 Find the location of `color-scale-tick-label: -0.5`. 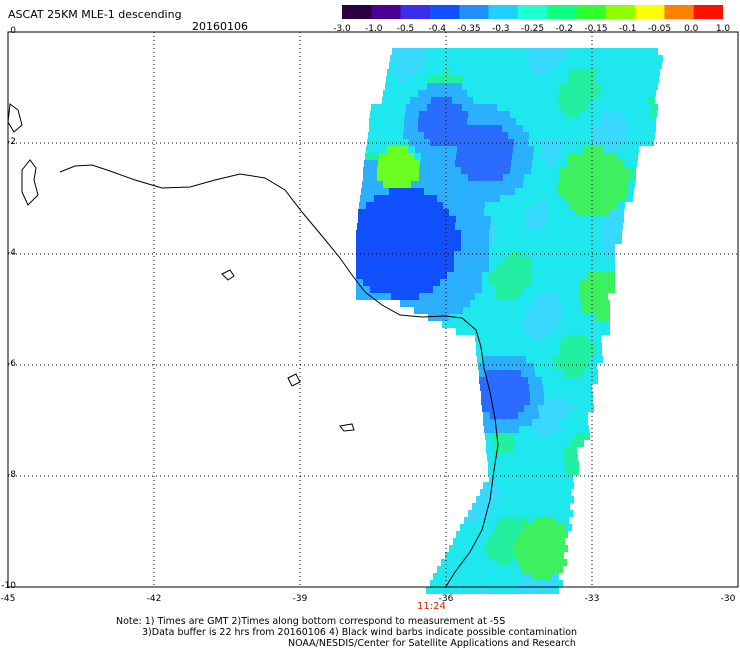

color-scale-tick-label: -0.5 is located at coordinates (405, 29).